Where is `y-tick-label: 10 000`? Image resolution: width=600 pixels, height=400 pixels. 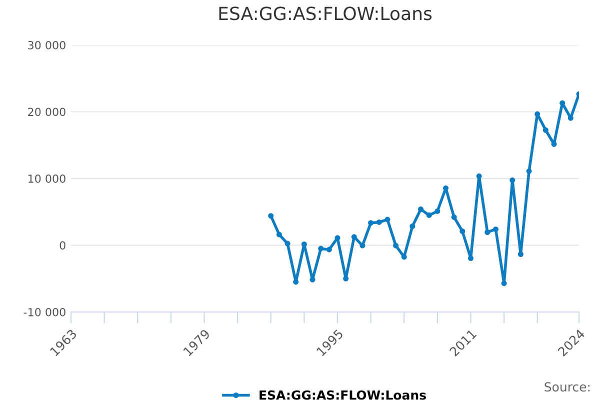
y-tick-label: 10 000 is located at coordinates (47, 178).